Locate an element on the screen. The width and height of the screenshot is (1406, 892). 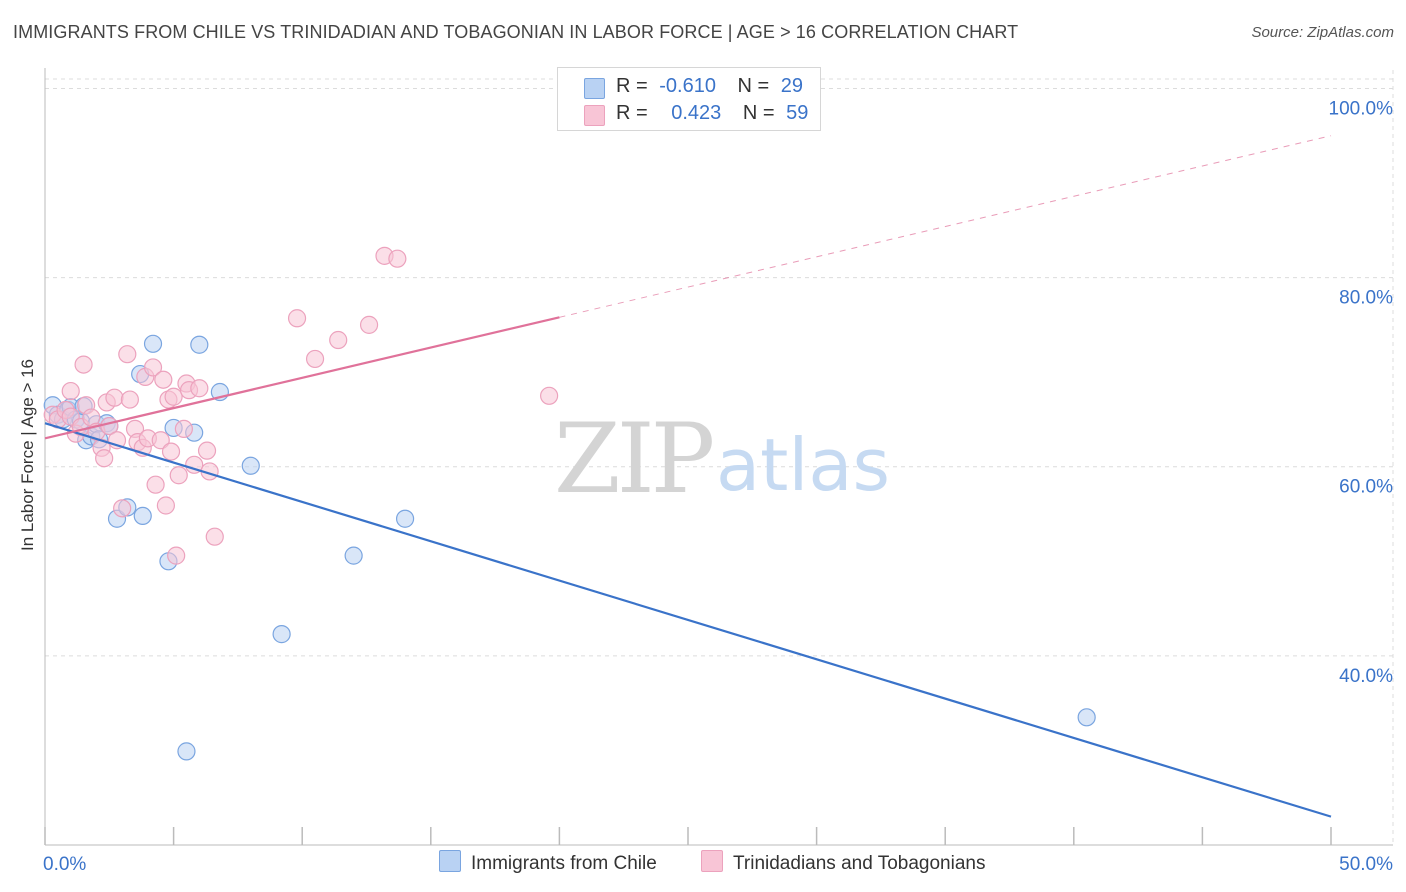
legend-text: R = -0.610 N = 29 is located at coordinates (709, 86).